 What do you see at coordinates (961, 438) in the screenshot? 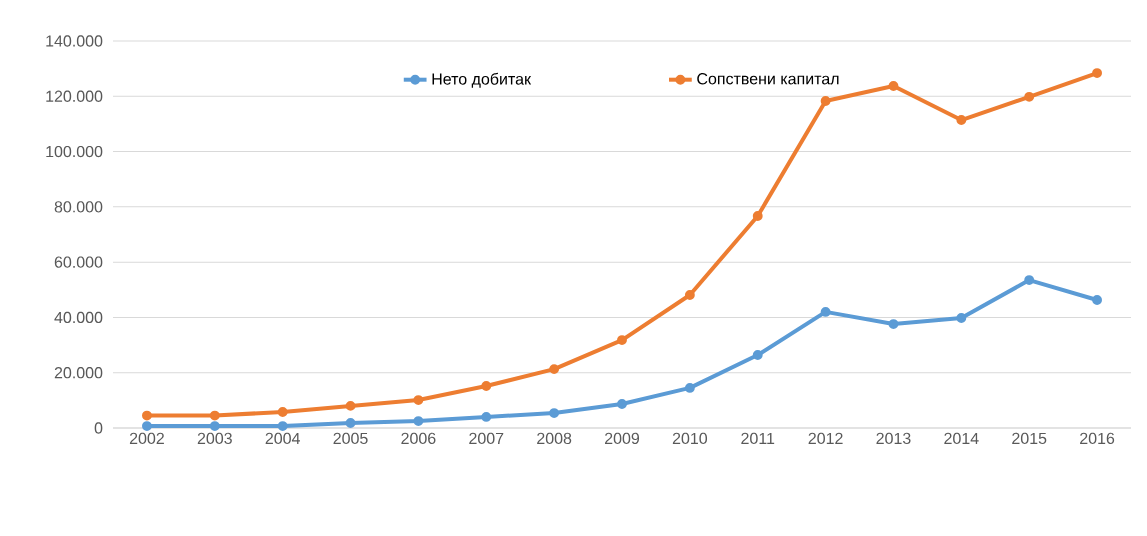
I see `x-tick-label: 2014` at bounding box center [961, 438].